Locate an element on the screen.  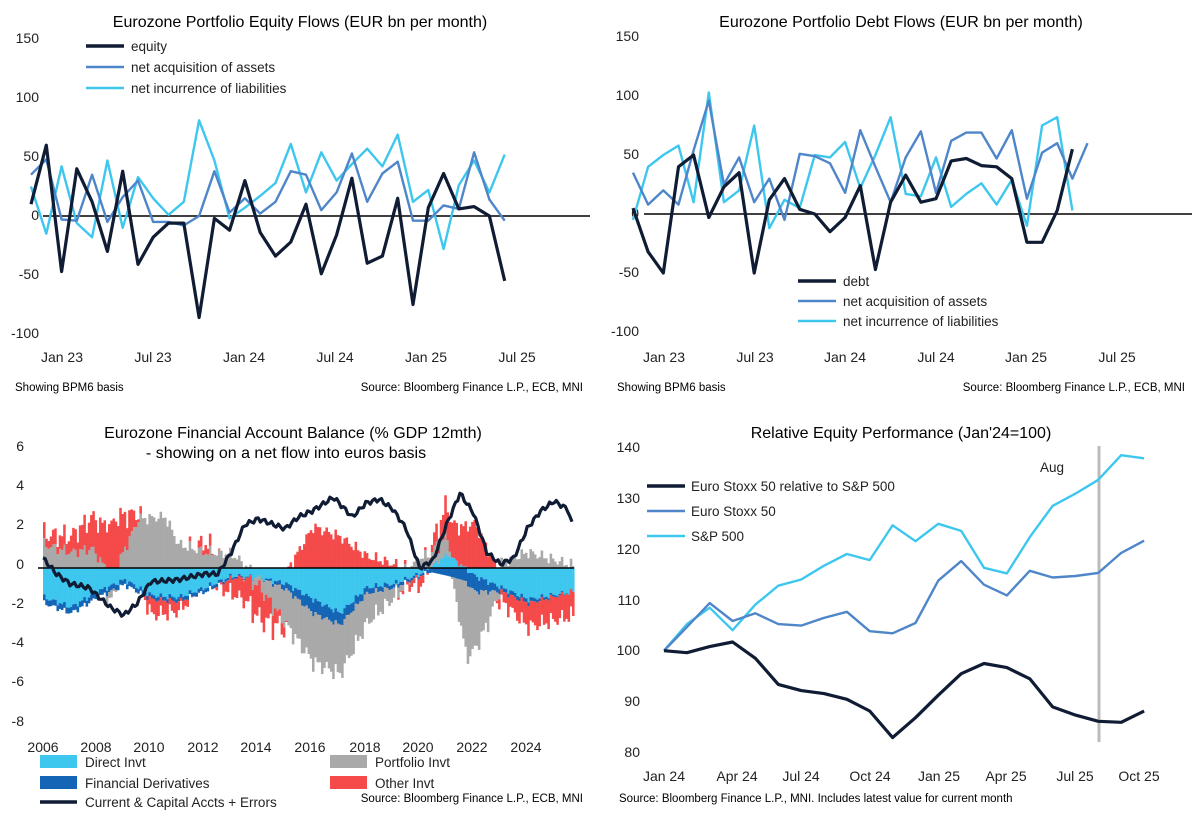
x-tick: Jul 25 is located at coordinates (517, 357).